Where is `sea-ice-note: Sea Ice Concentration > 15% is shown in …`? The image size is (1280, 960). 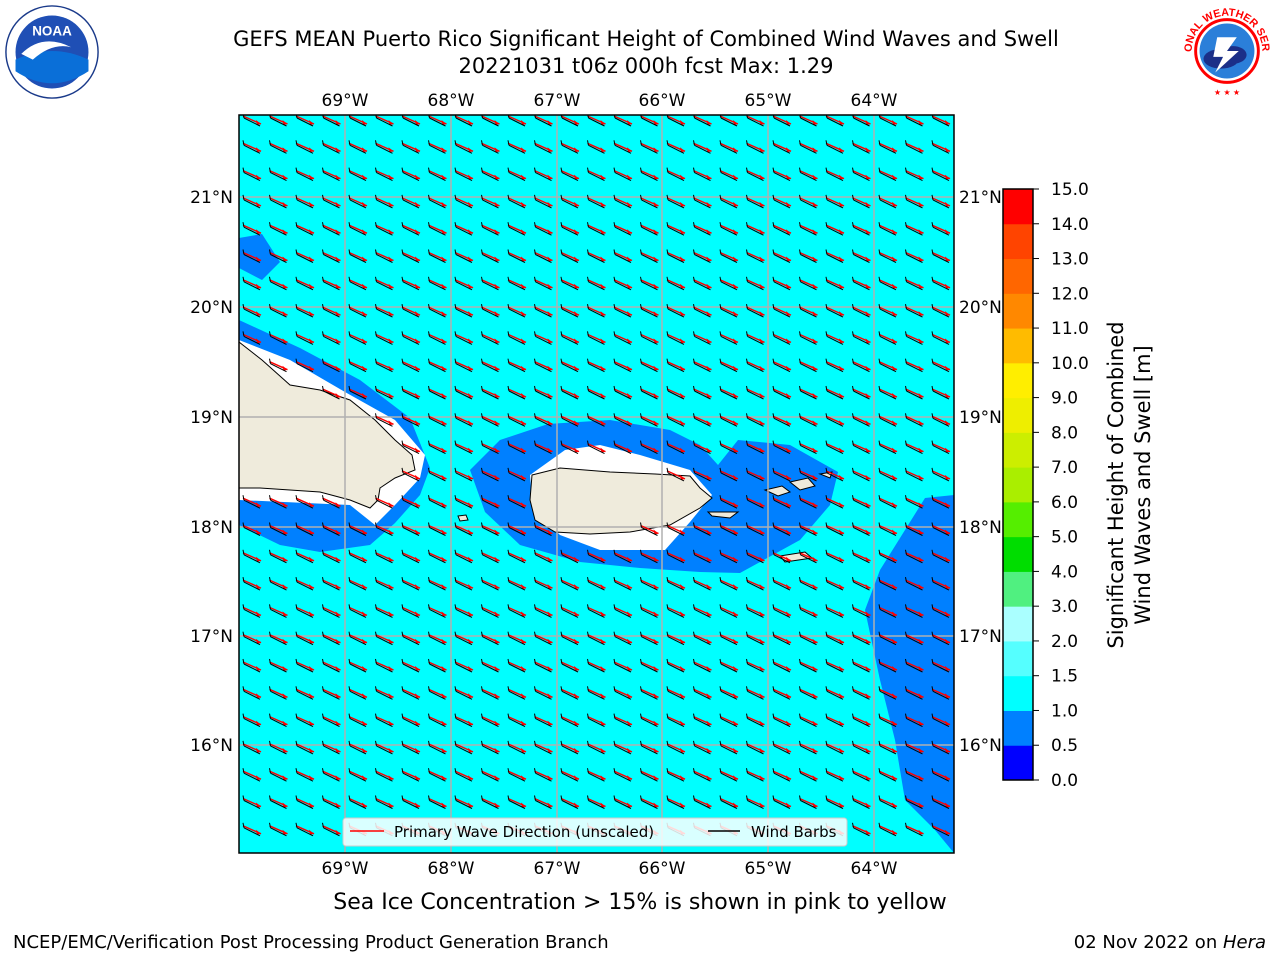 sea-ice-note: Sea Ice Concentration > 15% is shown in … is located at coordinates (640, 902).